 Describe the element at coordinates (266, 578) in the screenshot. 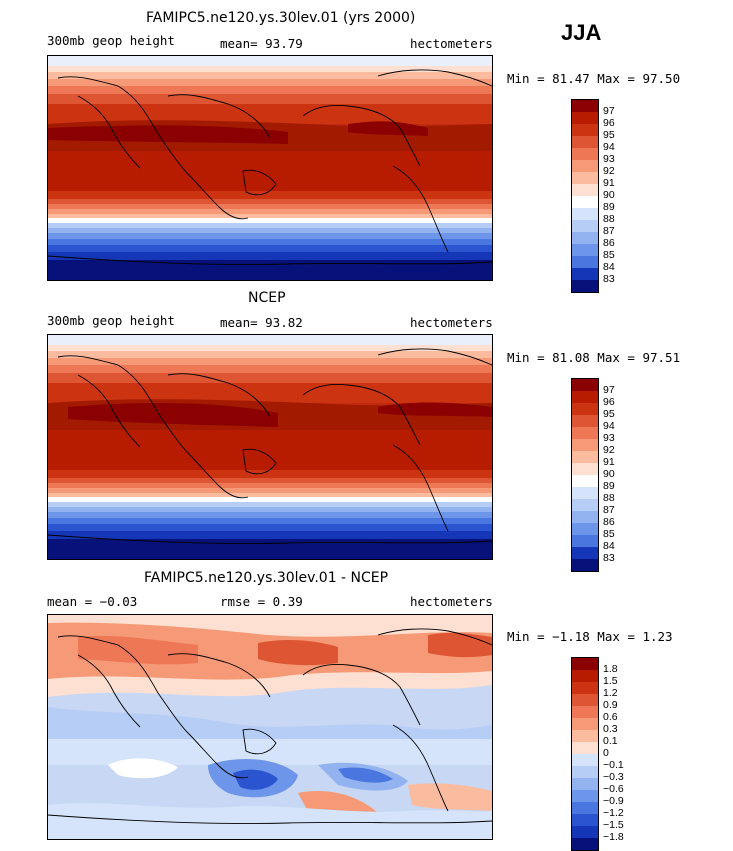

I see `panel3-title: FAMIPC5.ne120.ys.30lev.01 - NCEP` at that location.